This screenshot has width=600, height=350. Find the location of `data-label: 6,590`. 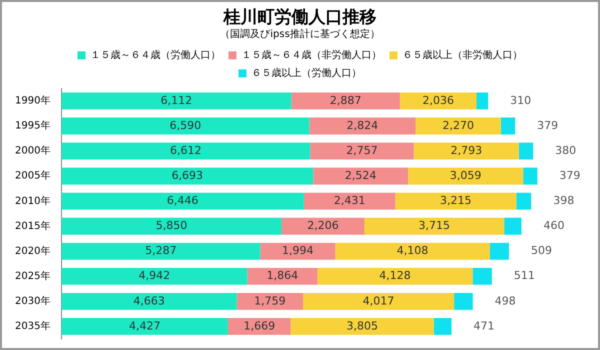

data-label: 6,590 is located at coordinates (186, 125).